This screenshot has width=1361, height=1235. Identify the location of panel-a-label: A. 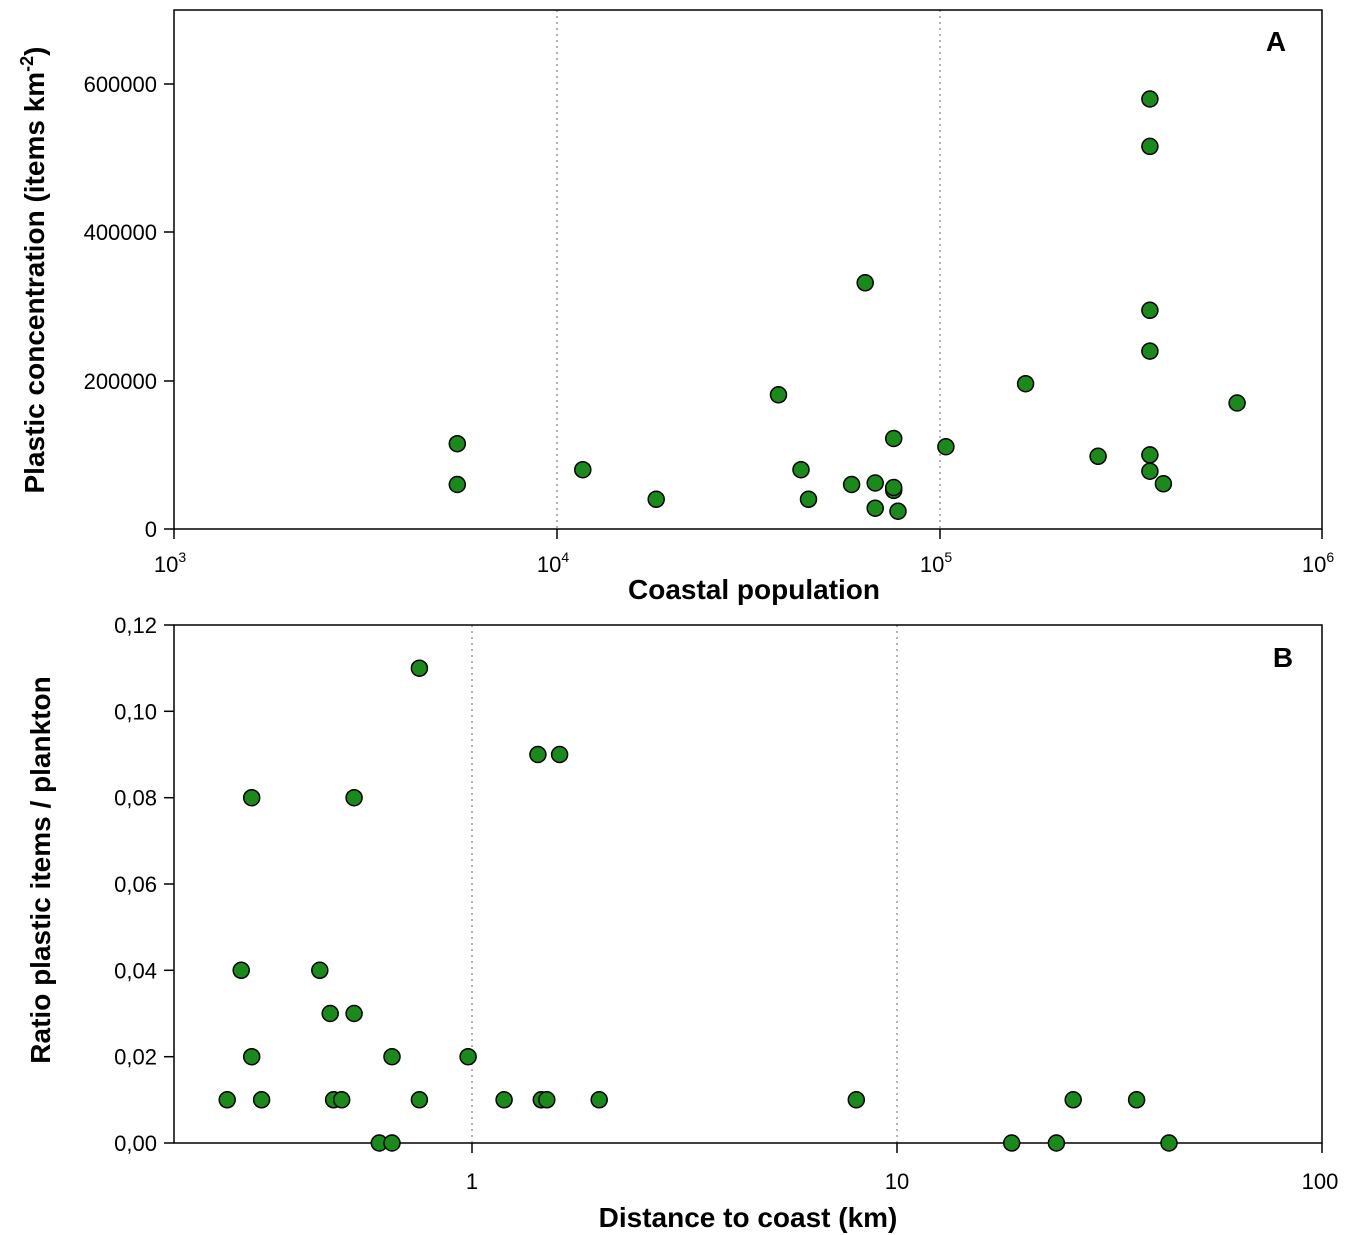
(1276, 41).